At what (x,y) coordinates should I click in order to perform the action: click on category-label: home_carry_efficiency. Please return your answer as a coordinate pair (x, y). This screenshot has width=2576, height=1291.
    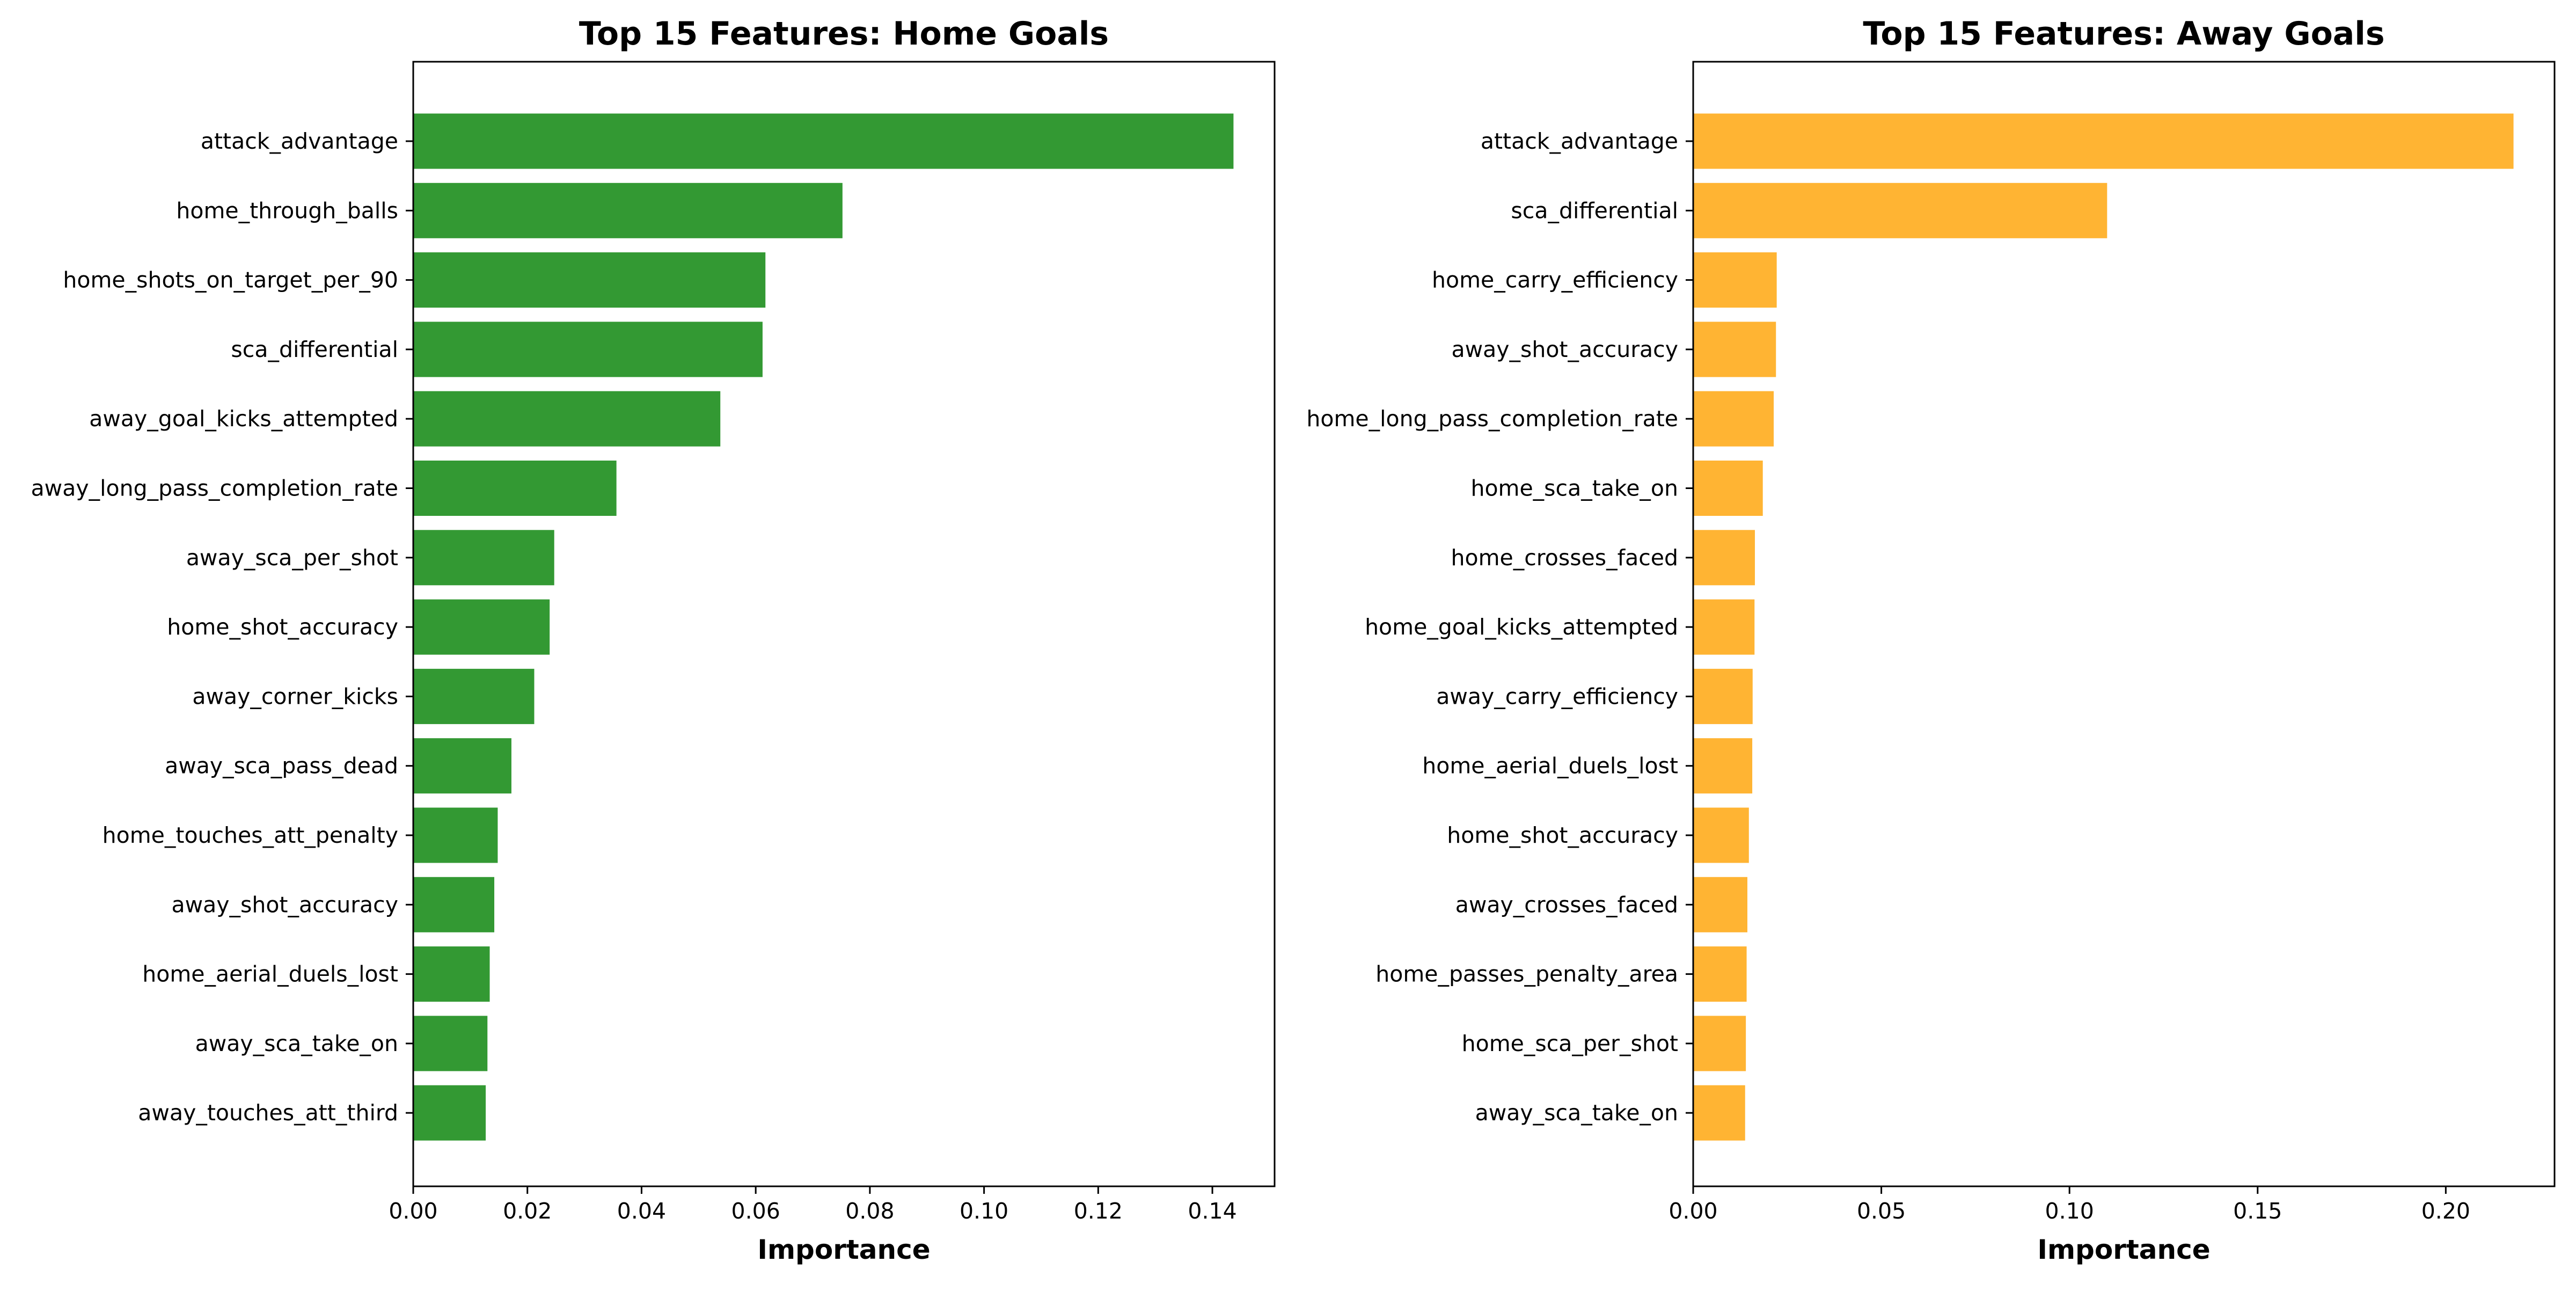
    Looking at the image, I should click on (1555, 280).